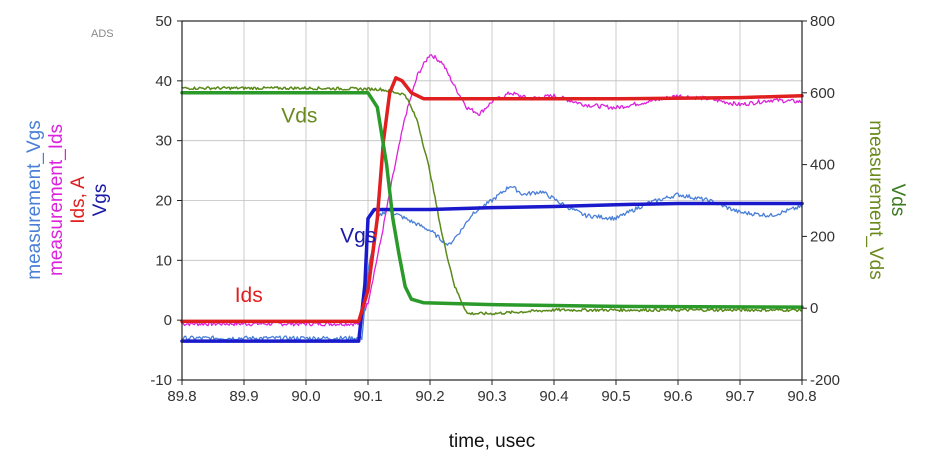  Describe the element at coordinates (243, 396) in the screenshot. I see `x-tick-label: 89.9` at that location.